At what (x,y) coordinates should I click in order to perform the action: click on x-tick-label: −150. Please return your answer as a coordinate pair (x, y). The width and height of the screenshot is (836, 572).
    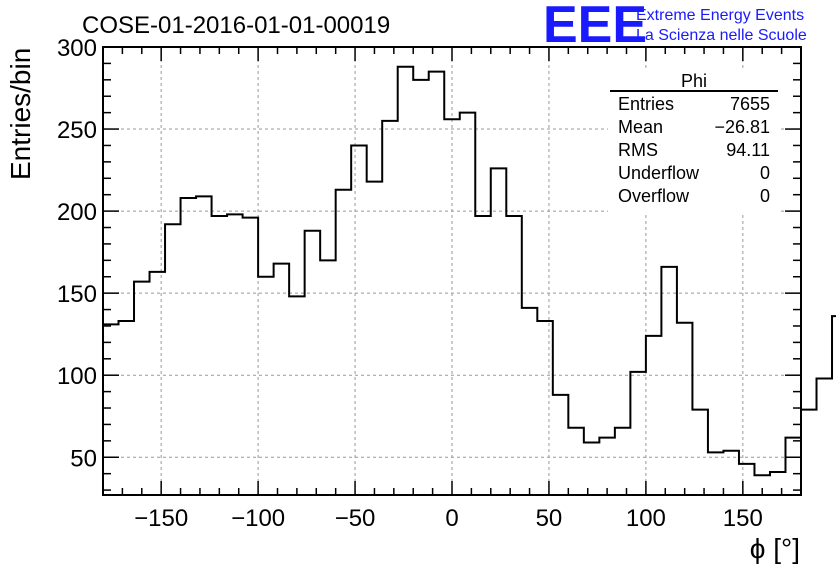
    Looking at the image, I should click on (161, 518).